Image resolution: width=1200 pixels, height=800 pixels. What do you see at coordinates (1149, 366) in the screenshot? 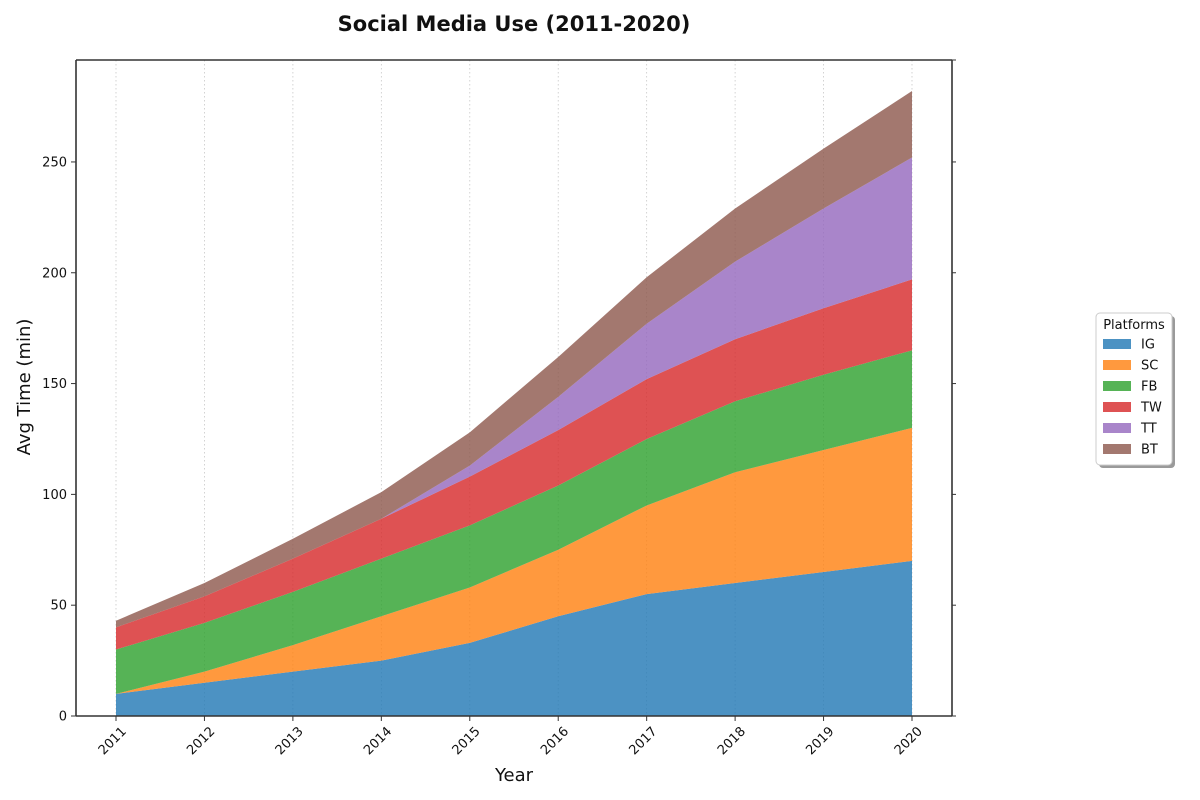
I see `legend-label-sc: SC` at bounding box center [1149, 366].